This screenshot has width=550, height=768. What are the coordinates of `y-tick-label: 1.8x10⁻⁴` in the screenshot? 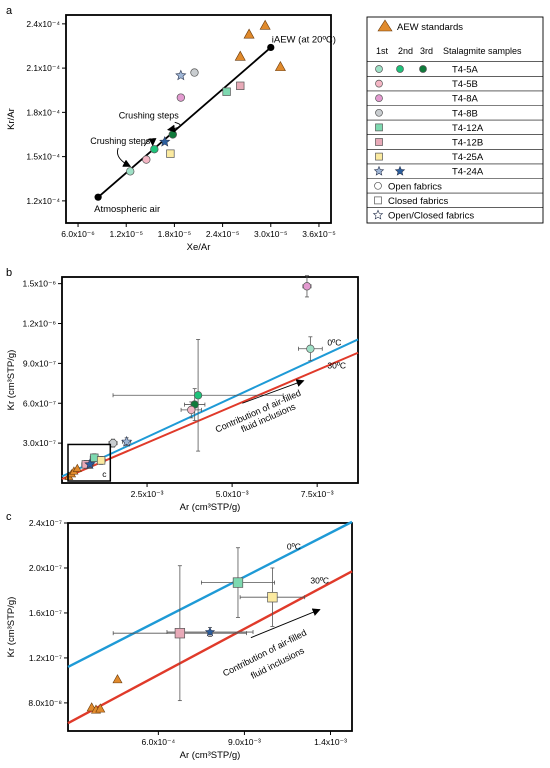 It's located at (43, 112).